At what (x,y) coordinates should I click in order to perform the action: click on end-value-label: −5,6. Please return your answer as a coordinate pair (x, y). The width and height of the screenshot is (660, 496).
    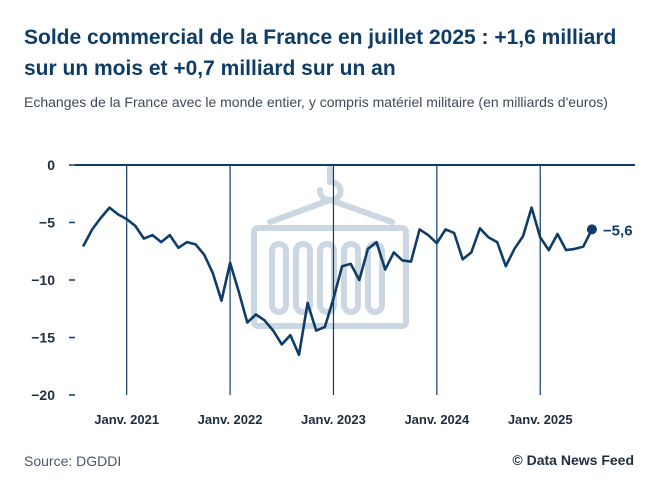
    Looking at the image, I should click on (618, 230).